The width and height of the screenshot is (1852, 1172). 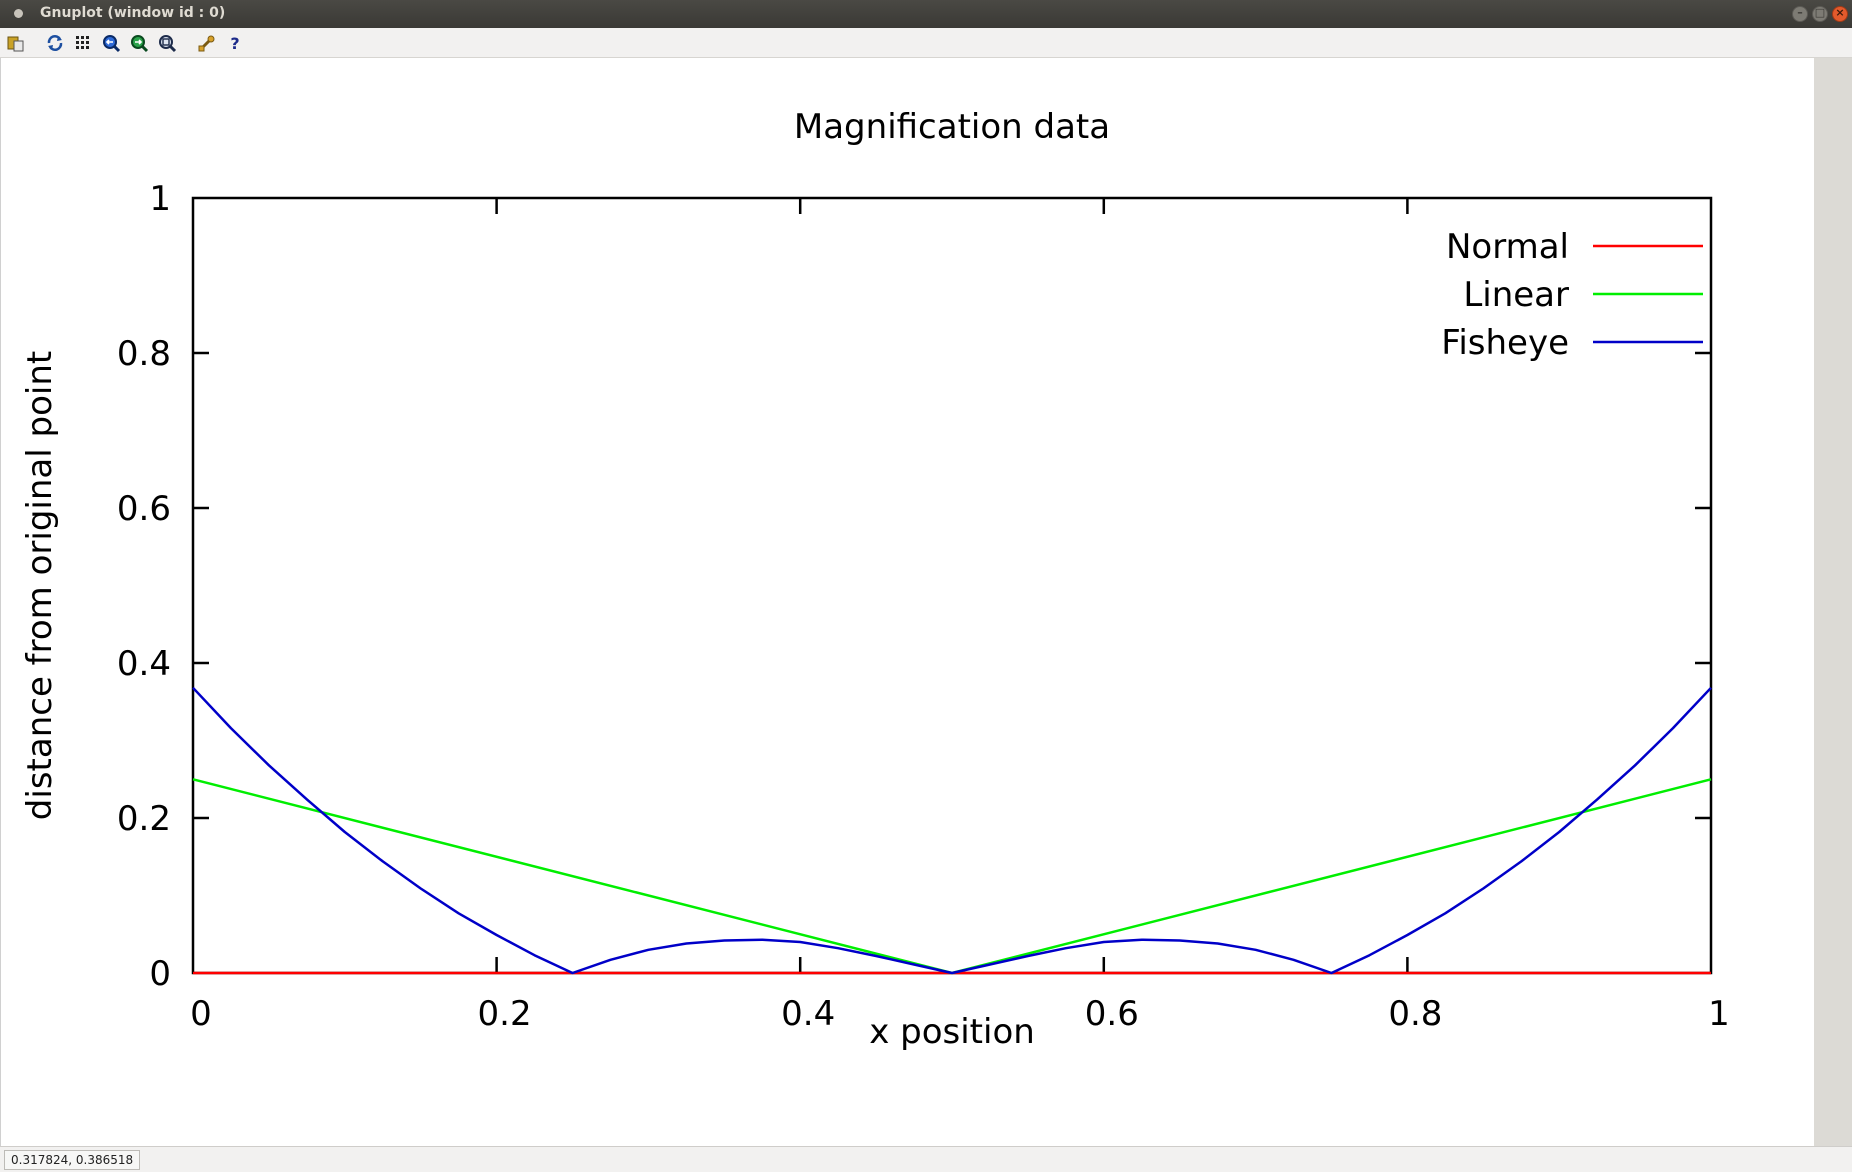 What do you see at coordinates (952, 1032) in the screenshot?
I see `x-axis-label: x position` at bounding box center [952, 1032].